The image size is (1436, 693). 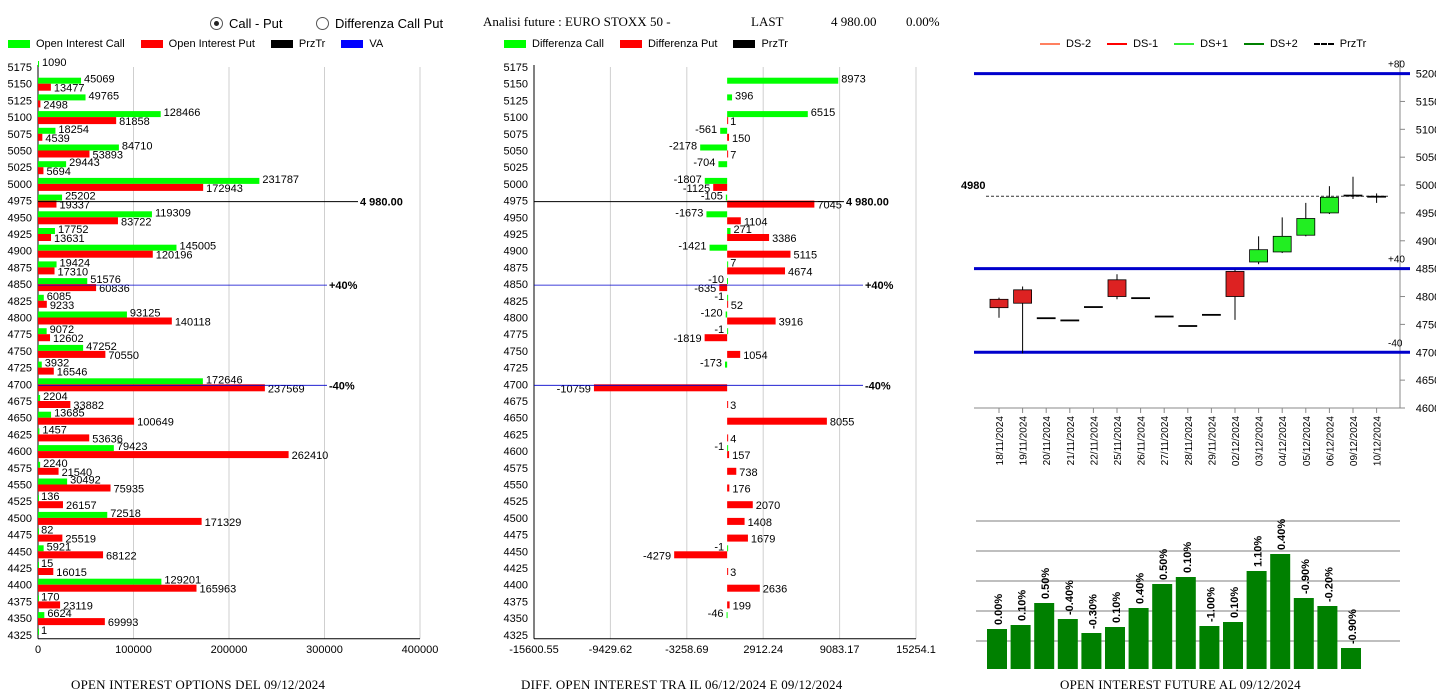 What do you see at coordinates (107, 156) in the screenshot?
I see `put-value-label: 53893` at bounding box center [107, 156].